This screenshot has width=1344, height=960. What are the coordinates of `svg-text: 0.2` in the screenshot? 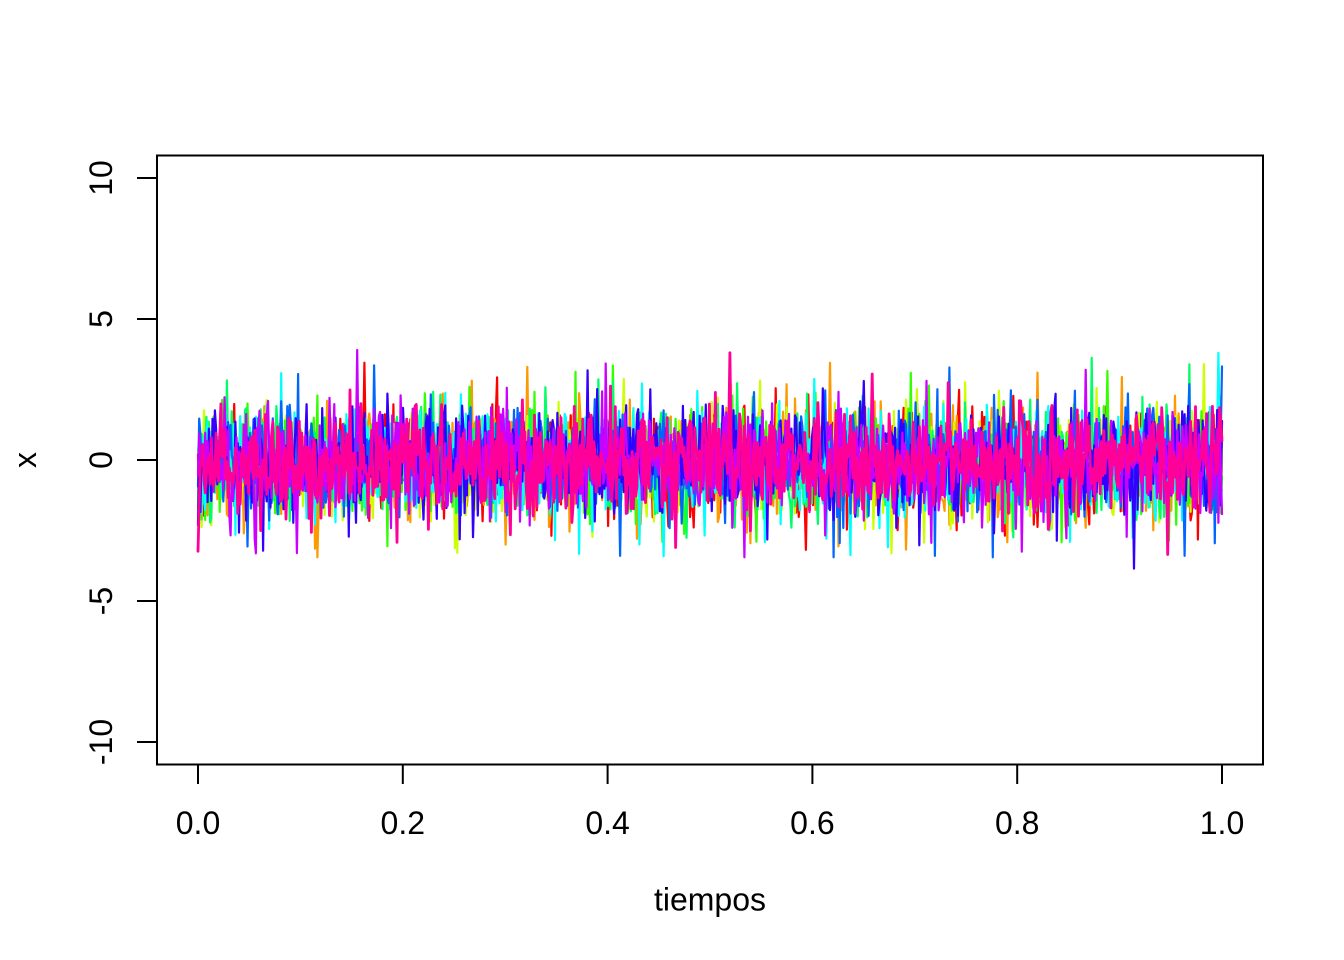 It's located at (403, 823).